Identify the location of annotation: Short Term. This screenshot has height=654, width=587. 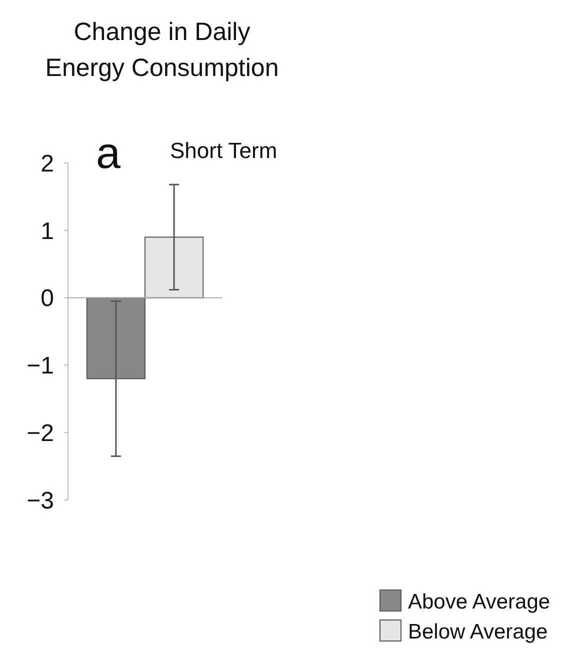
(224, 150).